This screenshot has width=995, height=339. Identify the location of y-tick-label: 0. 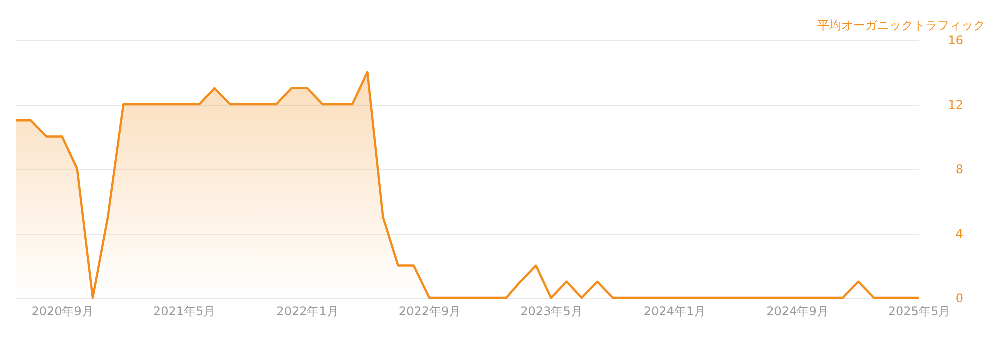
(960, 299).